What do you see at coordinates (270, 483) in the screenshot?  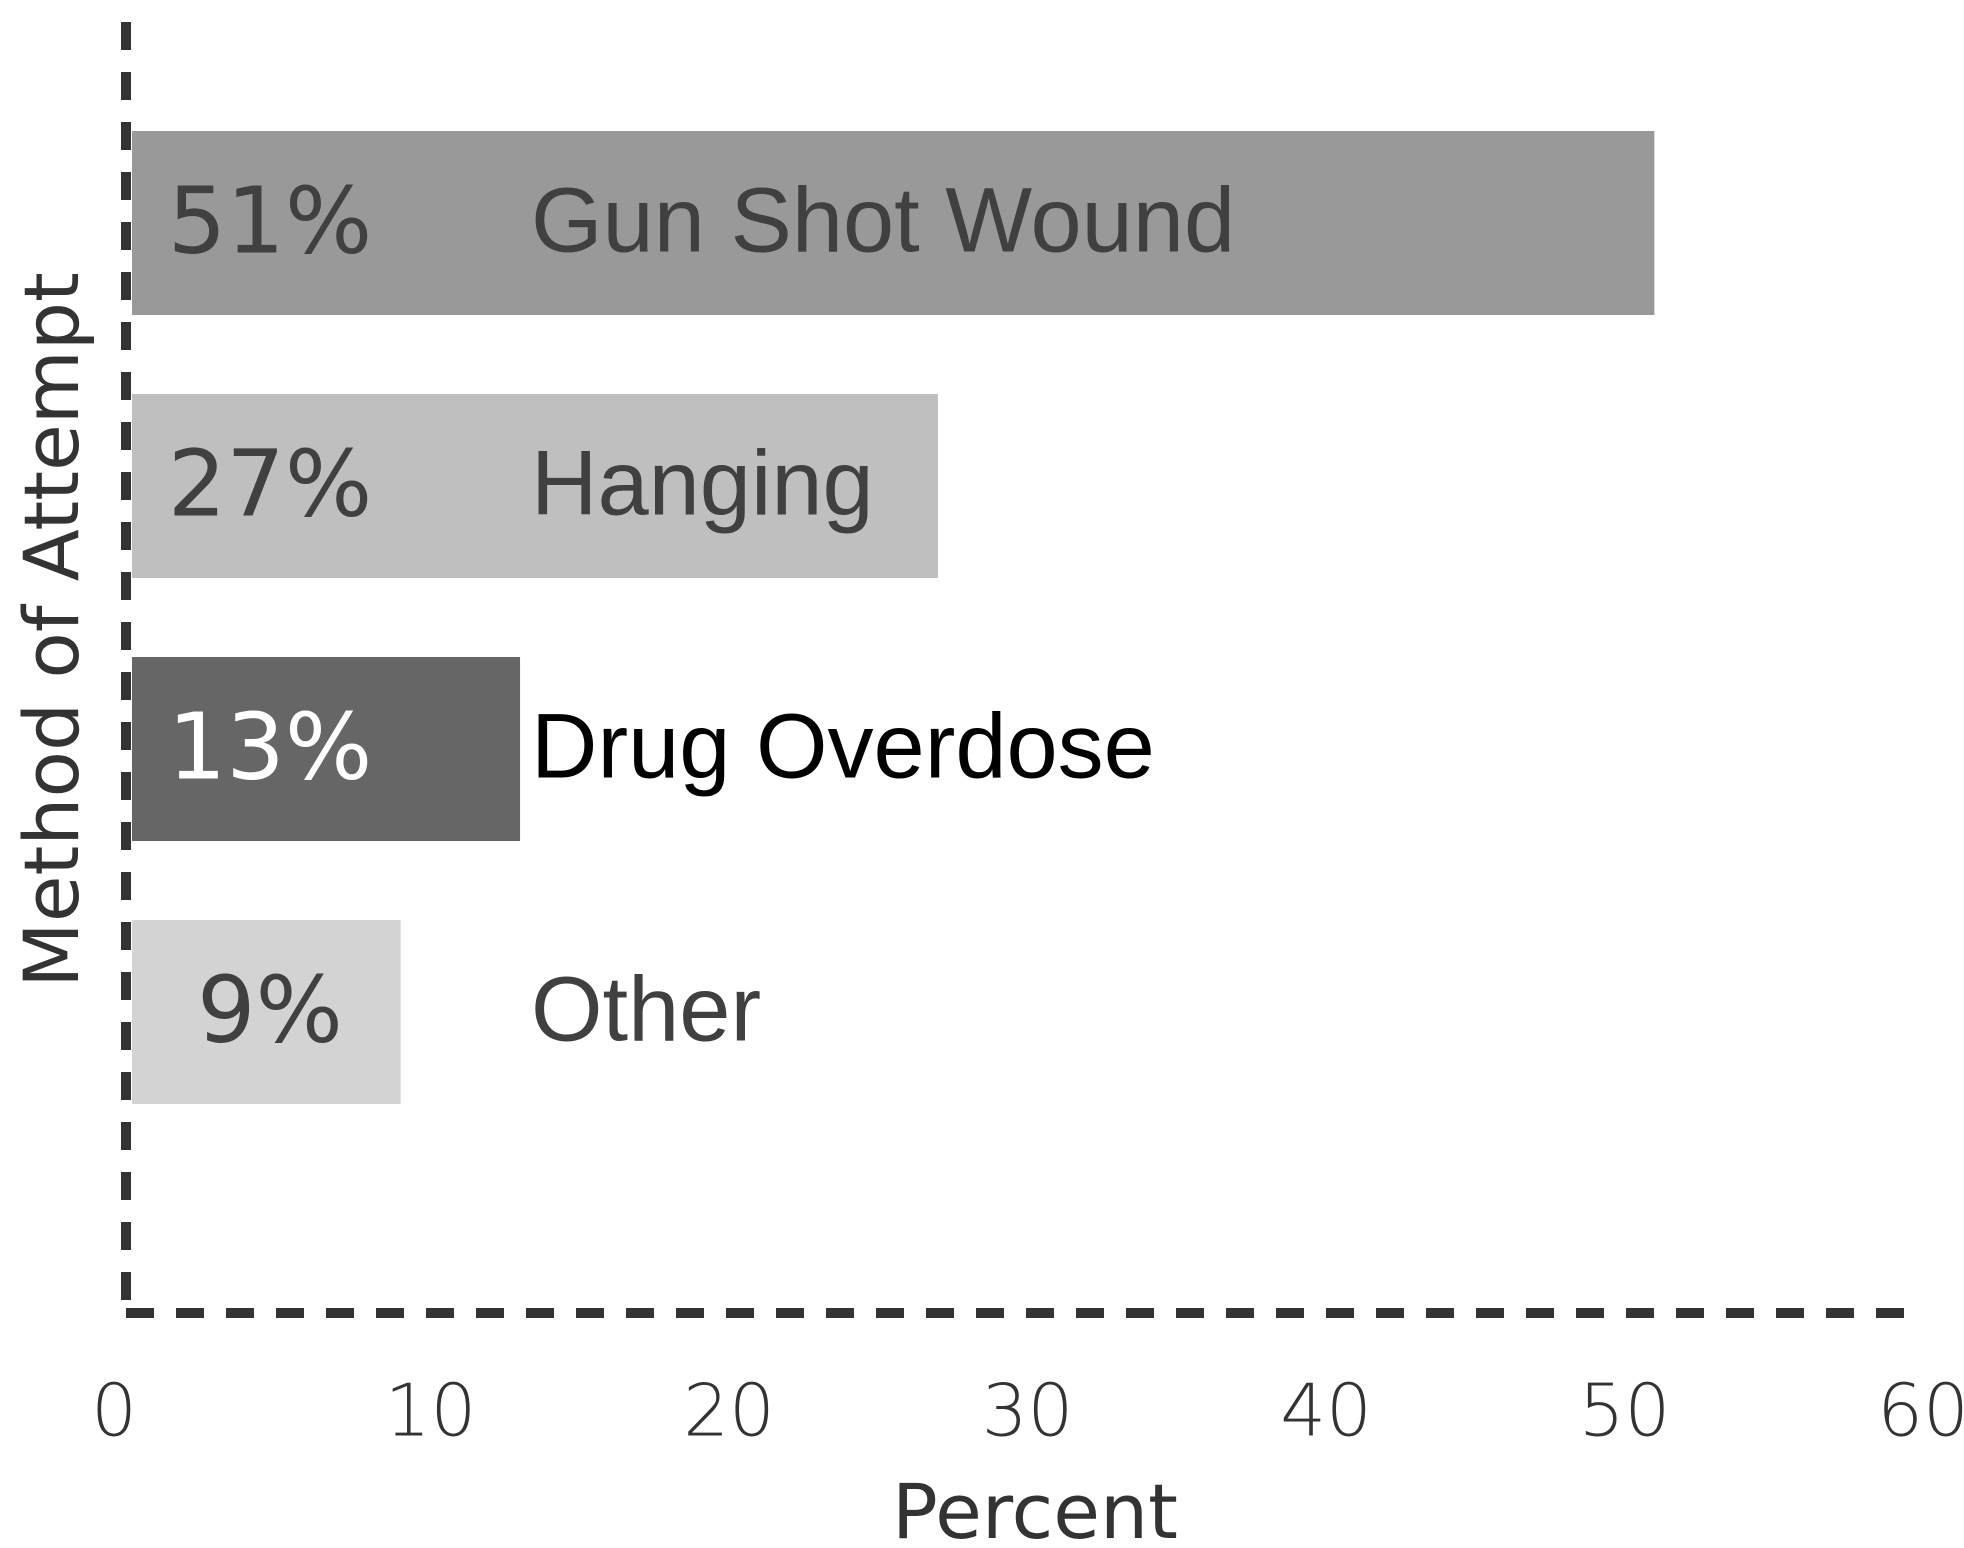 I see `value-label: 27%` at bounding box center [270, 483].